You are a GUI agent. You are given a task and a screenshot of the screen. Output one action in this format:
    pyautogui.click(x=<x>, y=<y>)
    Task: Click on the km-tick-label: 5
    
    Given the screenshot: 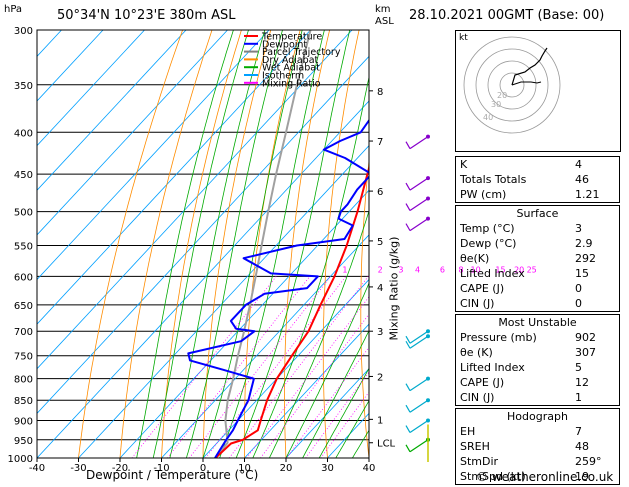 What is the action you would take?
    pyautogui.click(x=380, y=242)
    